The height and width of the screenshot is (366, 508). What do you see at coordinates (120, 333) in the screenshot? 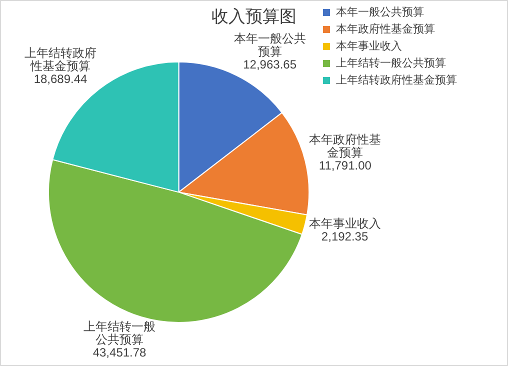
I see `slice-label: 上年结转一般公共预算` at bounding box center [120, 333].